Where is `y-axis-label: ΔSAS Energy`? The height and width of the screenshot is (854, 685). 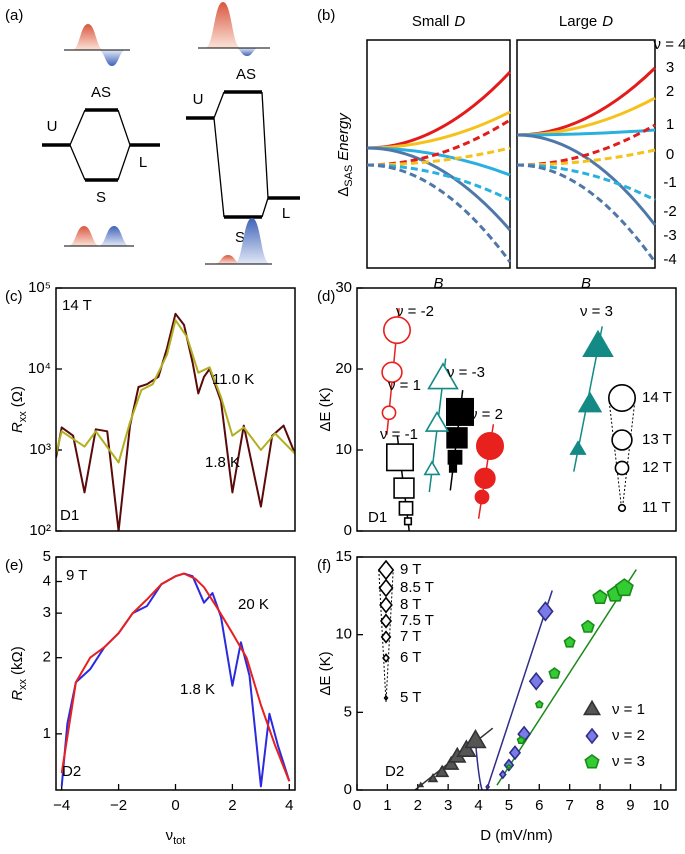
y-axis-label: ΔSAS Energy is located at coordinates (345, 154).